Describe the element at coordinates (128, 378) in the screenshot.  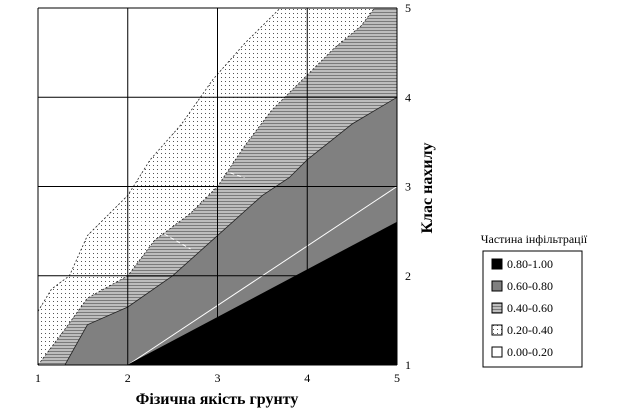
I see `x-tick-label: 2` at that location.